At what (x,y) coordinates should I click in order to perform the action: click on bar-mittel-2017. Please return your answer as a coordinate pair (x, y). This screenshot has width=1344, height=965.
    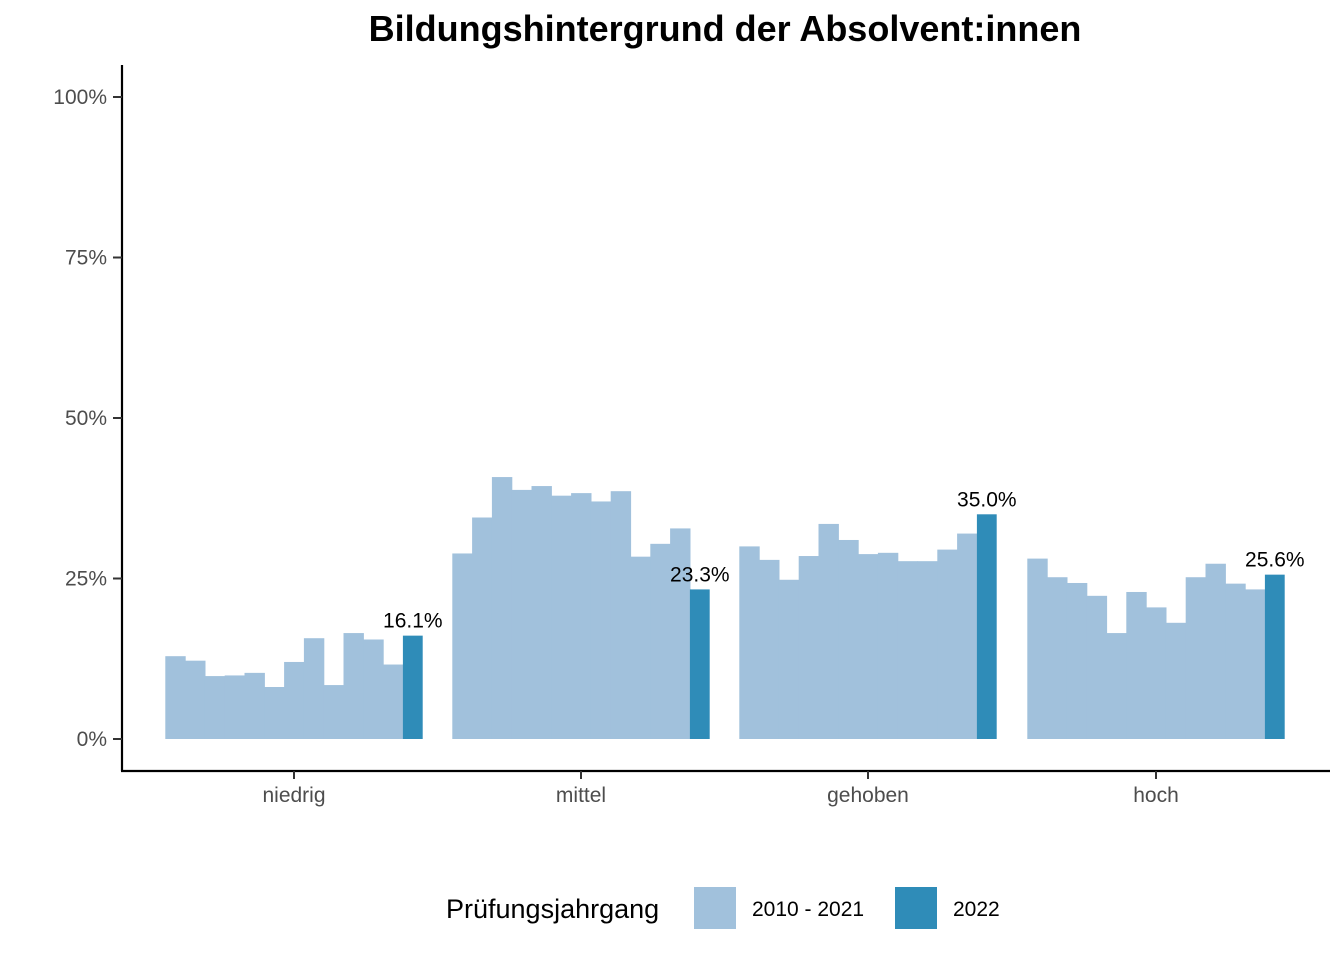
    Looking at the image, I should click on (601, 620).